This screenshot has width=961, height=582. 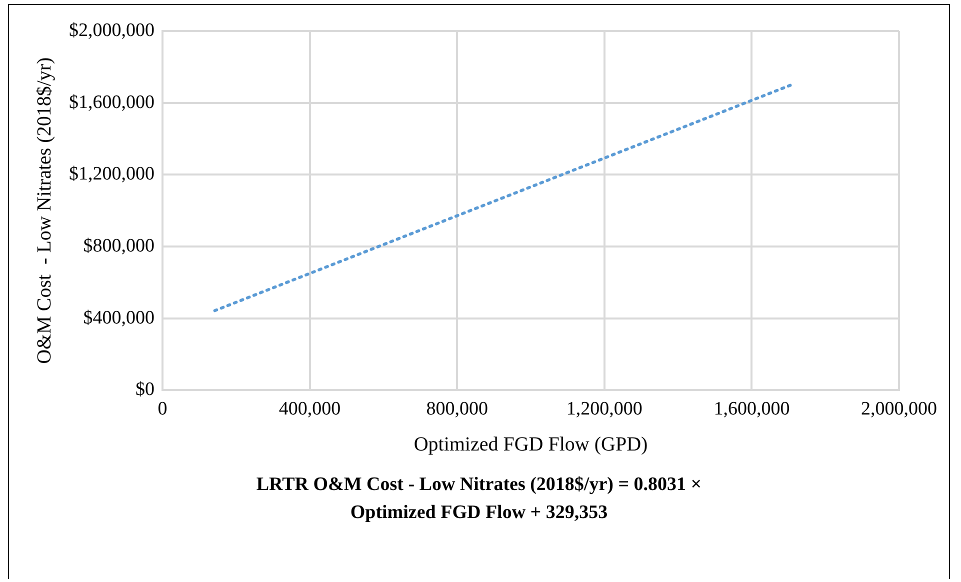 What do you see at coordinates (118, 317) in the screenshot?
I see `y-tick-label: $400,000` at bounding box center [118, 317].